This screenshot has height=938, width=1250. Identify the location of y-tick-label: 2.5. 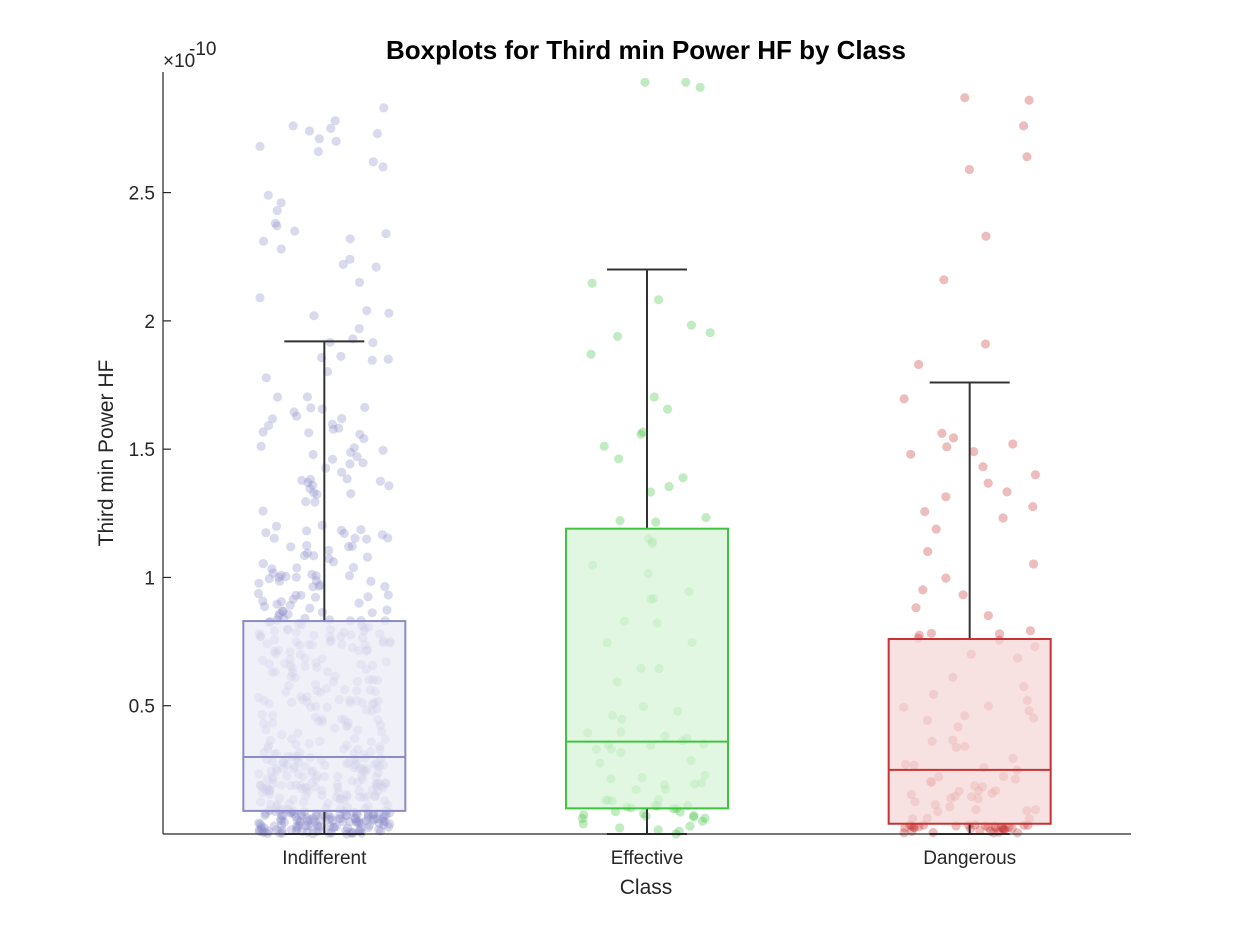
(142, 194).